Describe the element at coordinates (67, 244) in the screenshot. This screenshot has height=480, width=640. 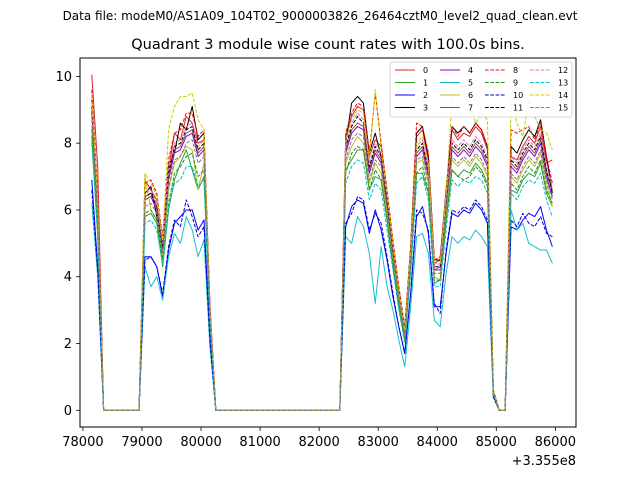
I see `y-axis: 0 2 4 6 8 10` at that location.